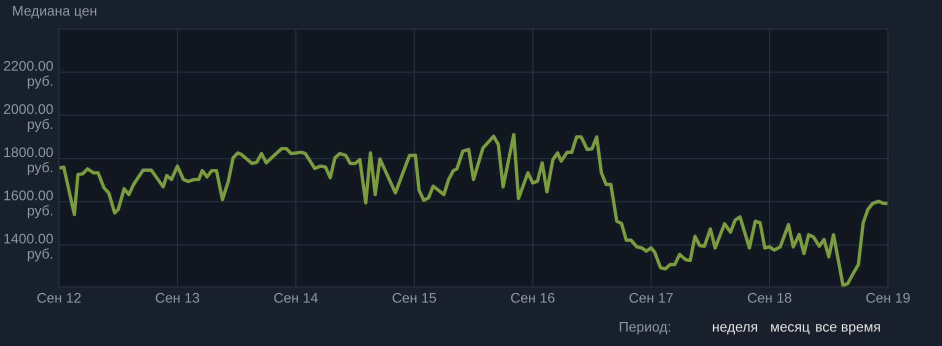  What do you see at coordinates (848, 329) in the screenshot?
I see `text: все время` at bounding box center [848, 329].